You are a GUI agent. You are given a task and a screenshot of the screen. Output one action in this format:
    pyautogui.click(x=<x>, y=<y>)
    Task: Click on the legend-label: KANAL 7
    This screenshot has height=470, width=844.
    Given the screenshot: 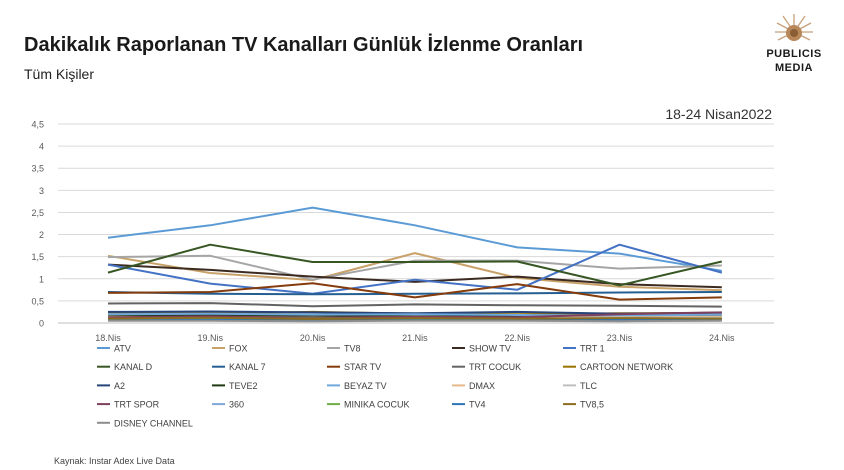 What is the action you would take?
    pyautogui.click(x=247, y=367)
    